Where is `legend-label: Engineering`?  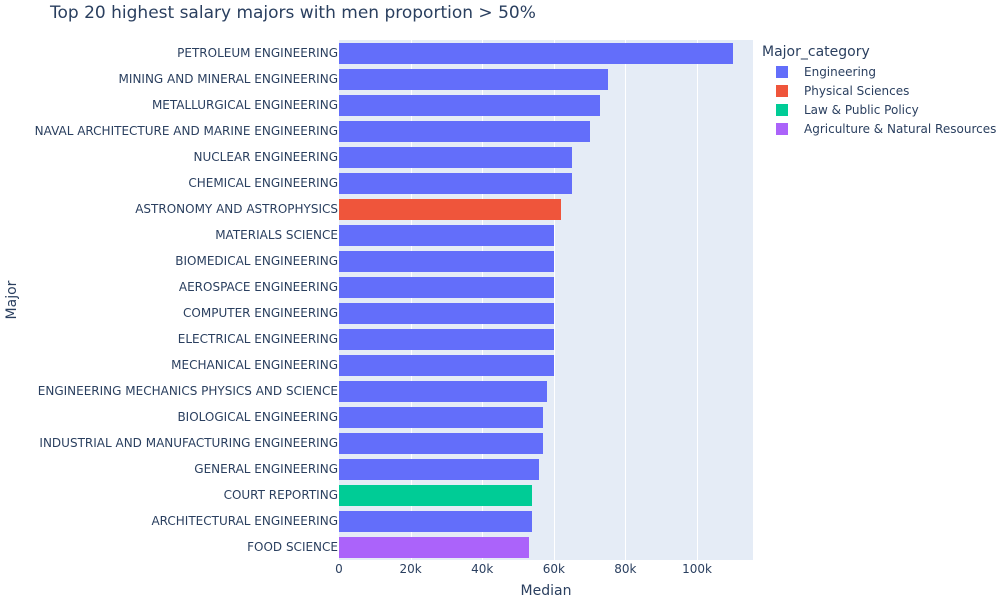 legend-label: Engineering is located at coordinates (840, 71).